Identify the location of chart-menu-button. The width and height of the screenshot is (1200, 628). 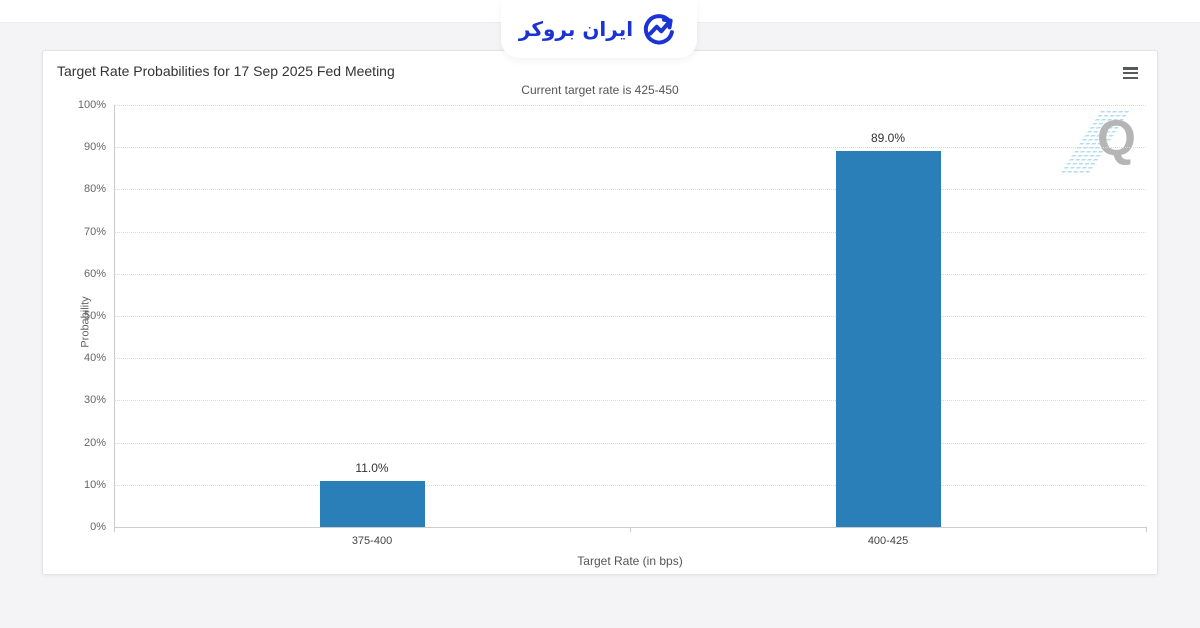
(1131, 73).